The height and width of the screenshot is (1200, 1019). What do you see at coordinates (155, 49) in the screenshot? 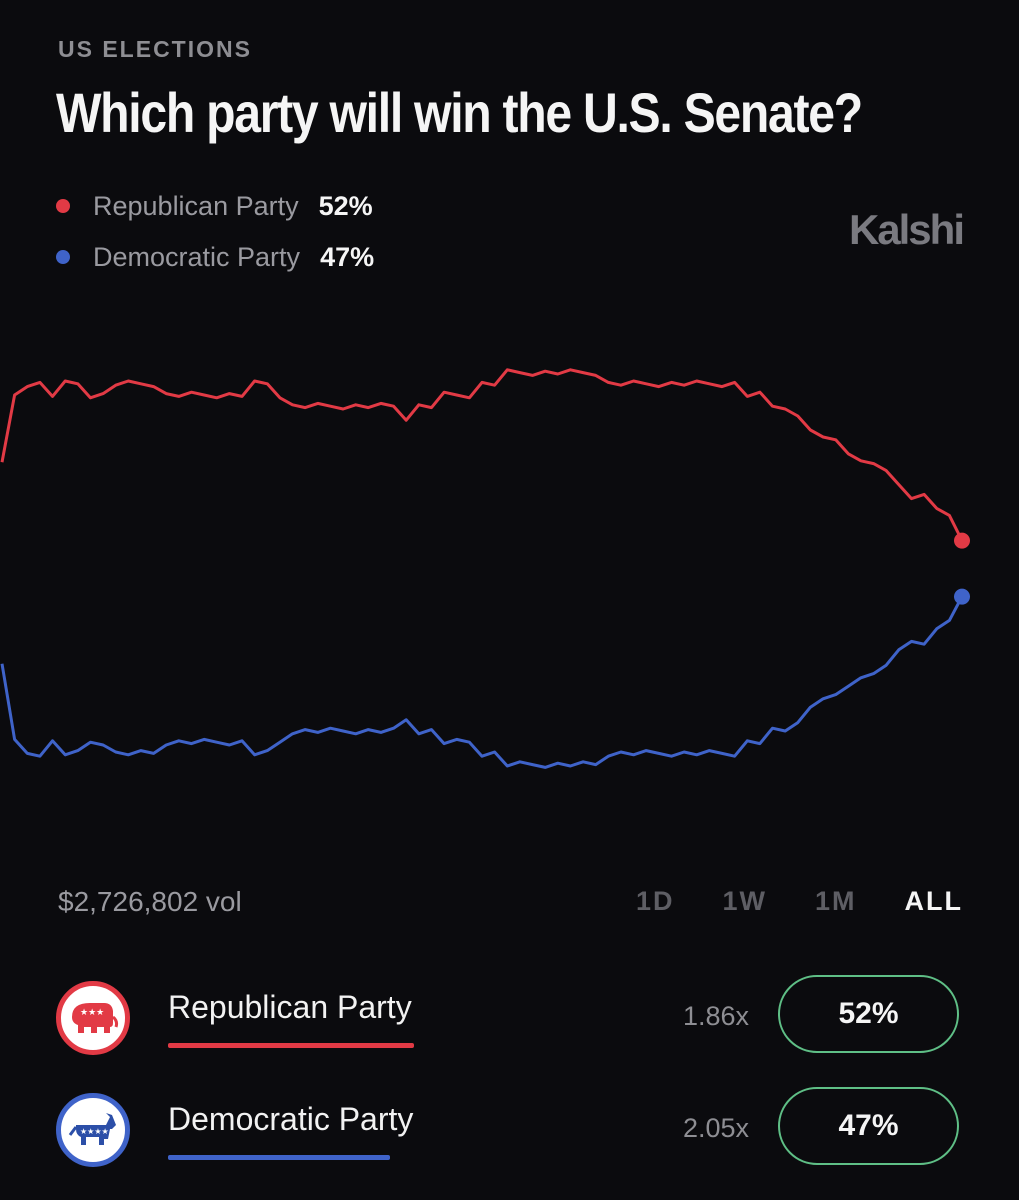
I see `category-label: US ELECTIONS` at bounding box center [155, 49].